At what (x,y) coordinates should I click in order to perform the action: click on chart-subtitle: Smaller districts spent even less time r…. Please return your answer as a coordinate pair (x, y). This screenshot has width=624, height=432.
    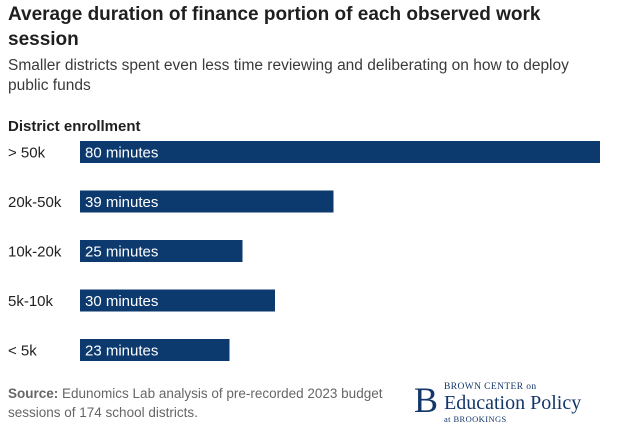
    Looking at the image, I should click on (288, 75).